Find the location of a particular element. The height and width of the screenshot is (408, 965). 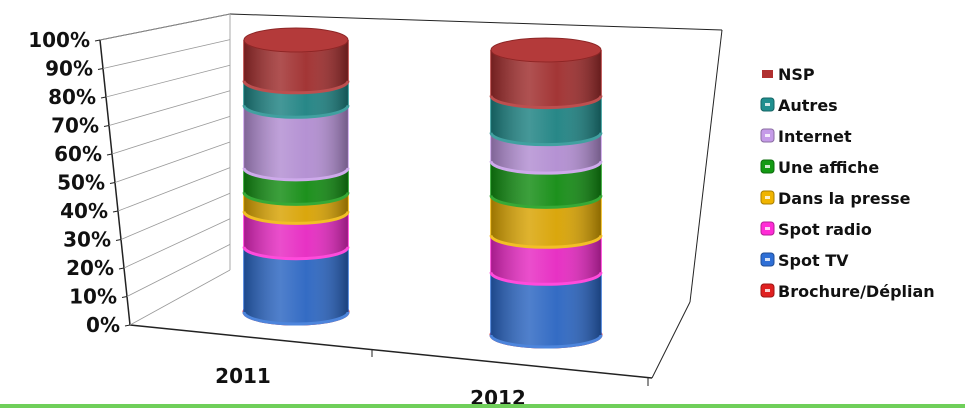

legend-label: Autres is located at coordinates (808, 105).